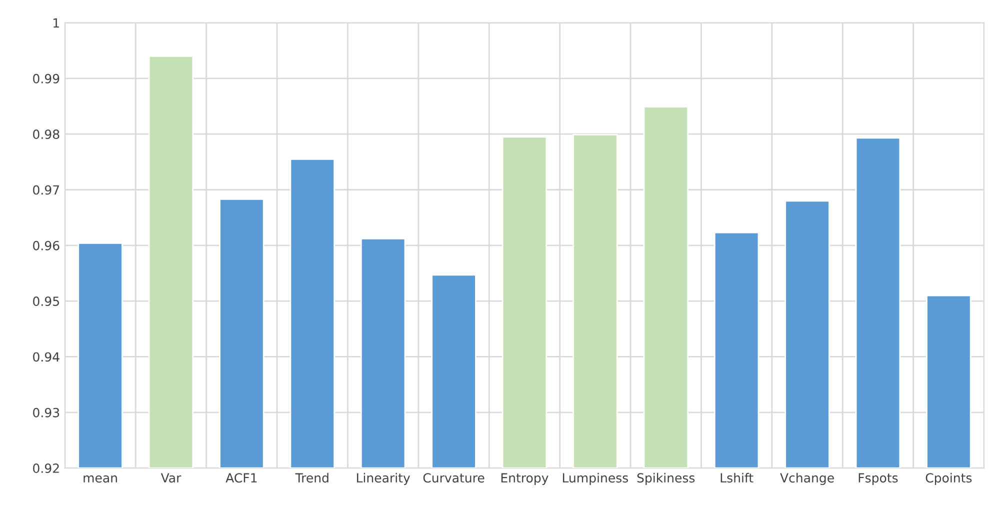 The height and width of the screenshot is (506, 999). What do you see at coordinates (666, 479) in the screenshot?
I see `x-tick-label: Spikiness` at bounding box center [666, 479].